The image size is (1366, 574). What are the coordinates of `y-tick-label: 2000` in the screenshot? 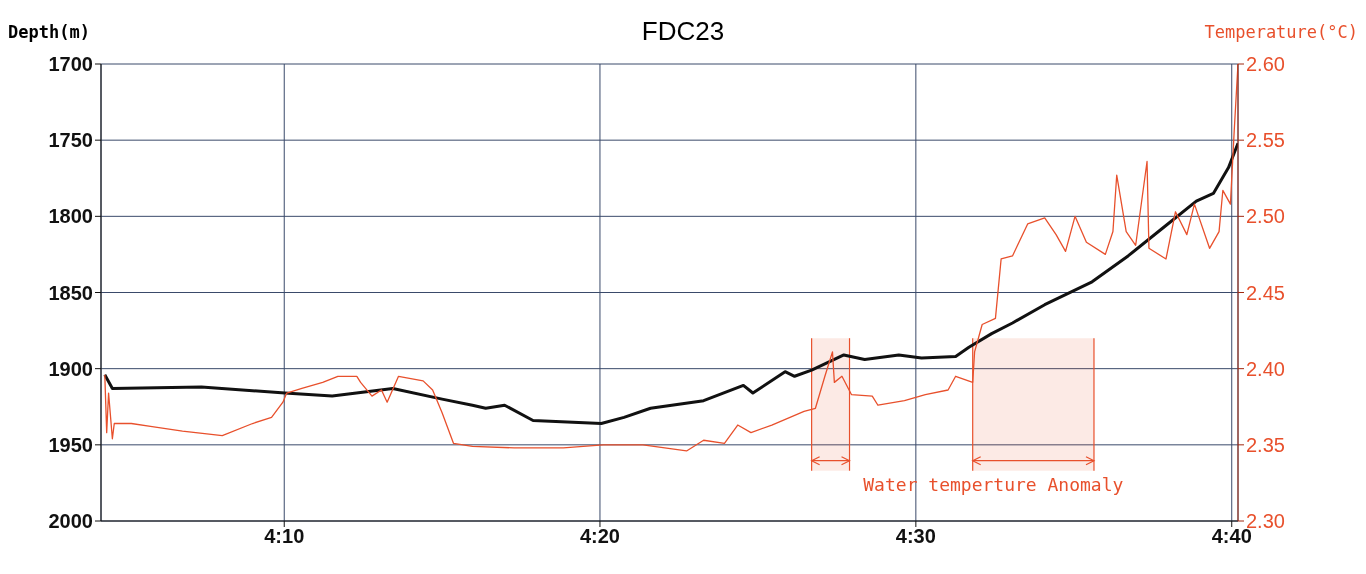 It's located at (70, 521).